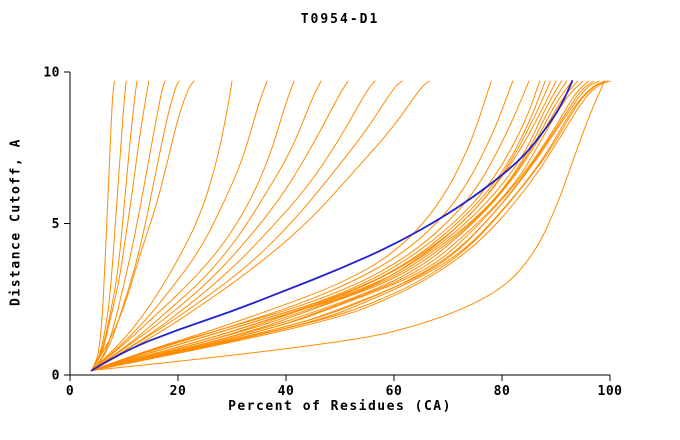 The image size is (680, 440). What do you see at coordinates (178, 391) in the screenshot?
I see `x-tick-label: 20` at bounding box center [178, 391].